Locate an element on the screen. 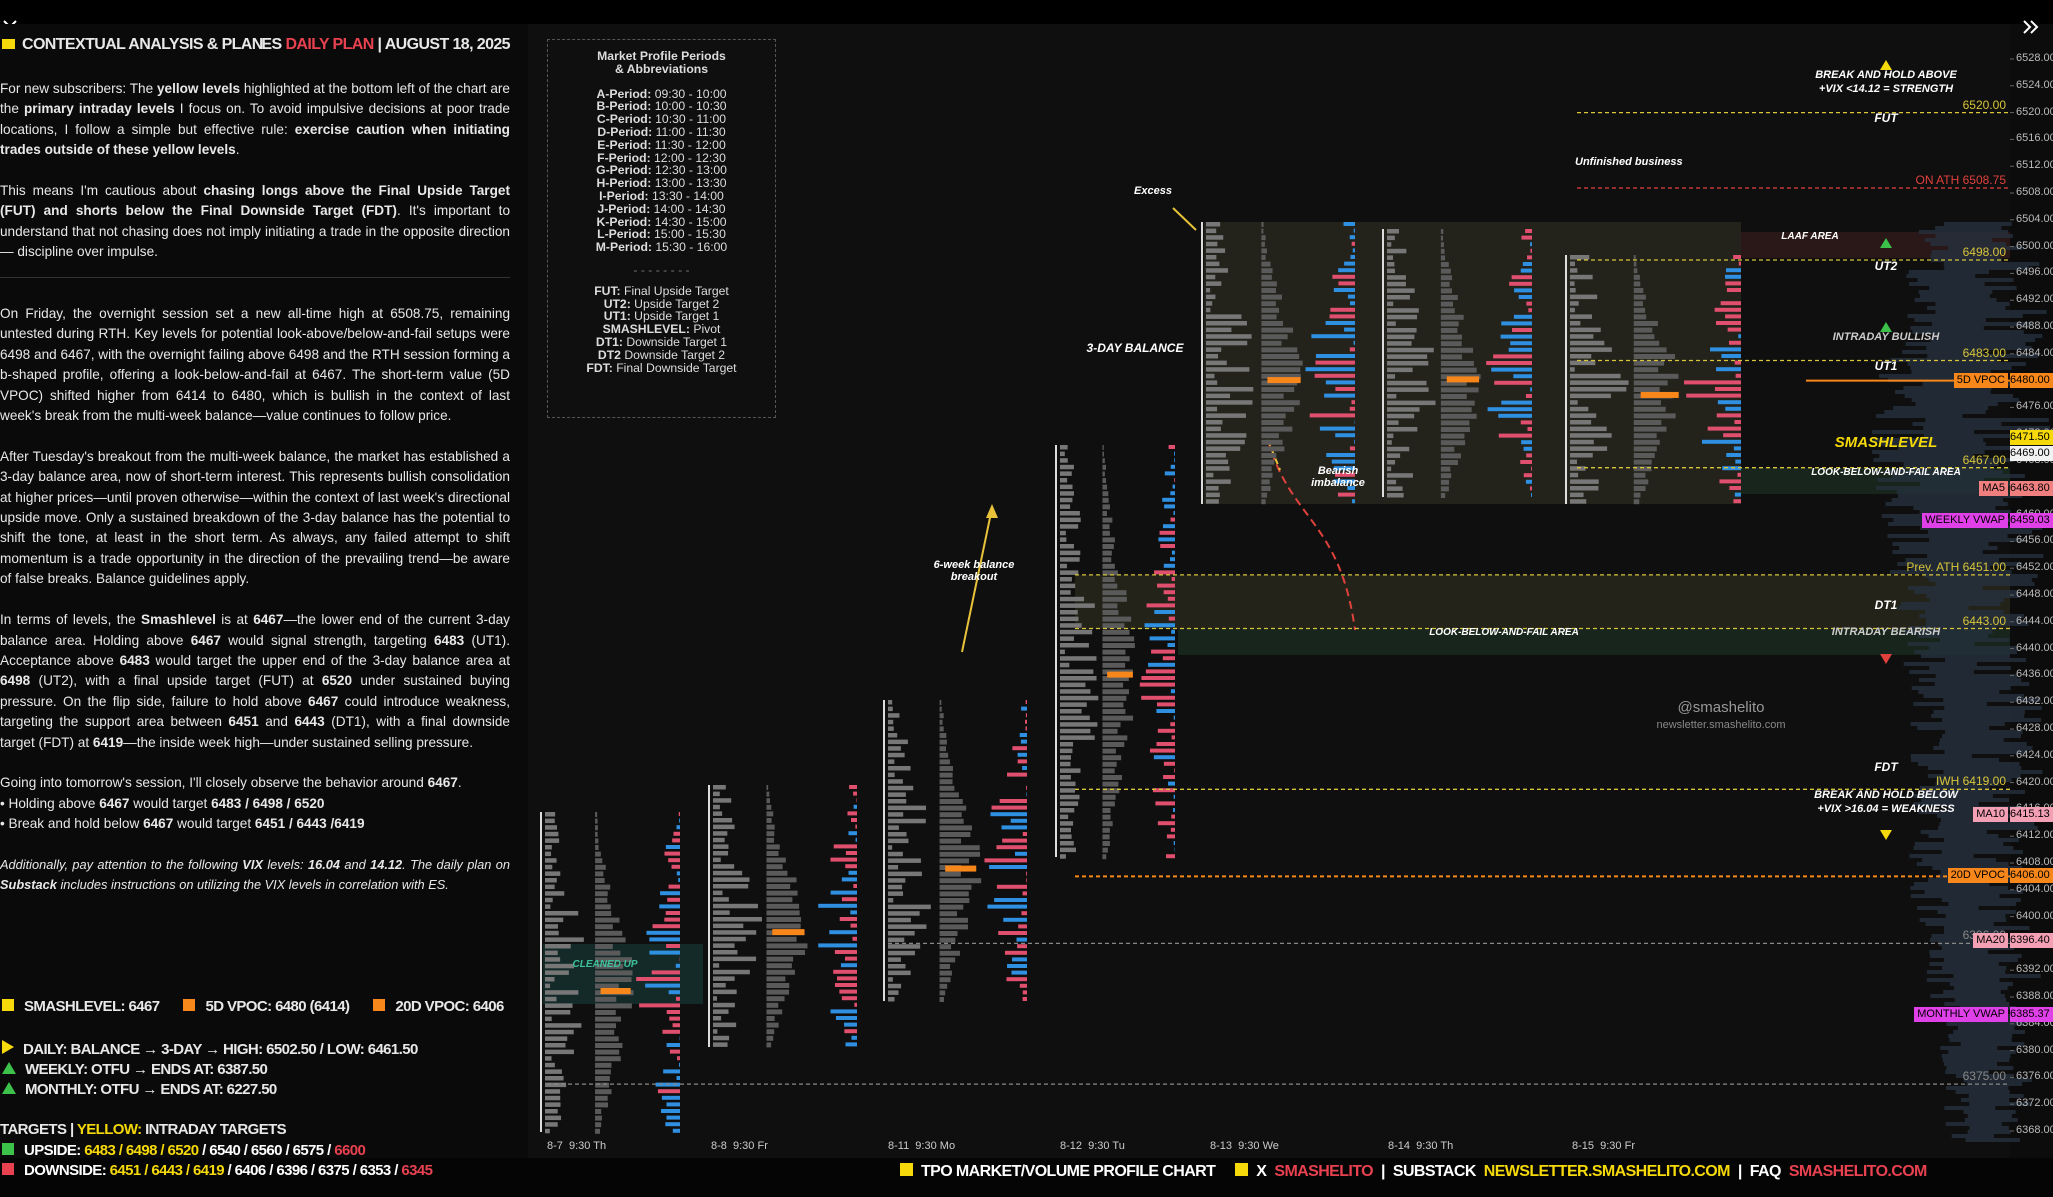 This screenshot has height=1197, width=2053. annotation: @smashelito is located at coordinates (1721, 707).